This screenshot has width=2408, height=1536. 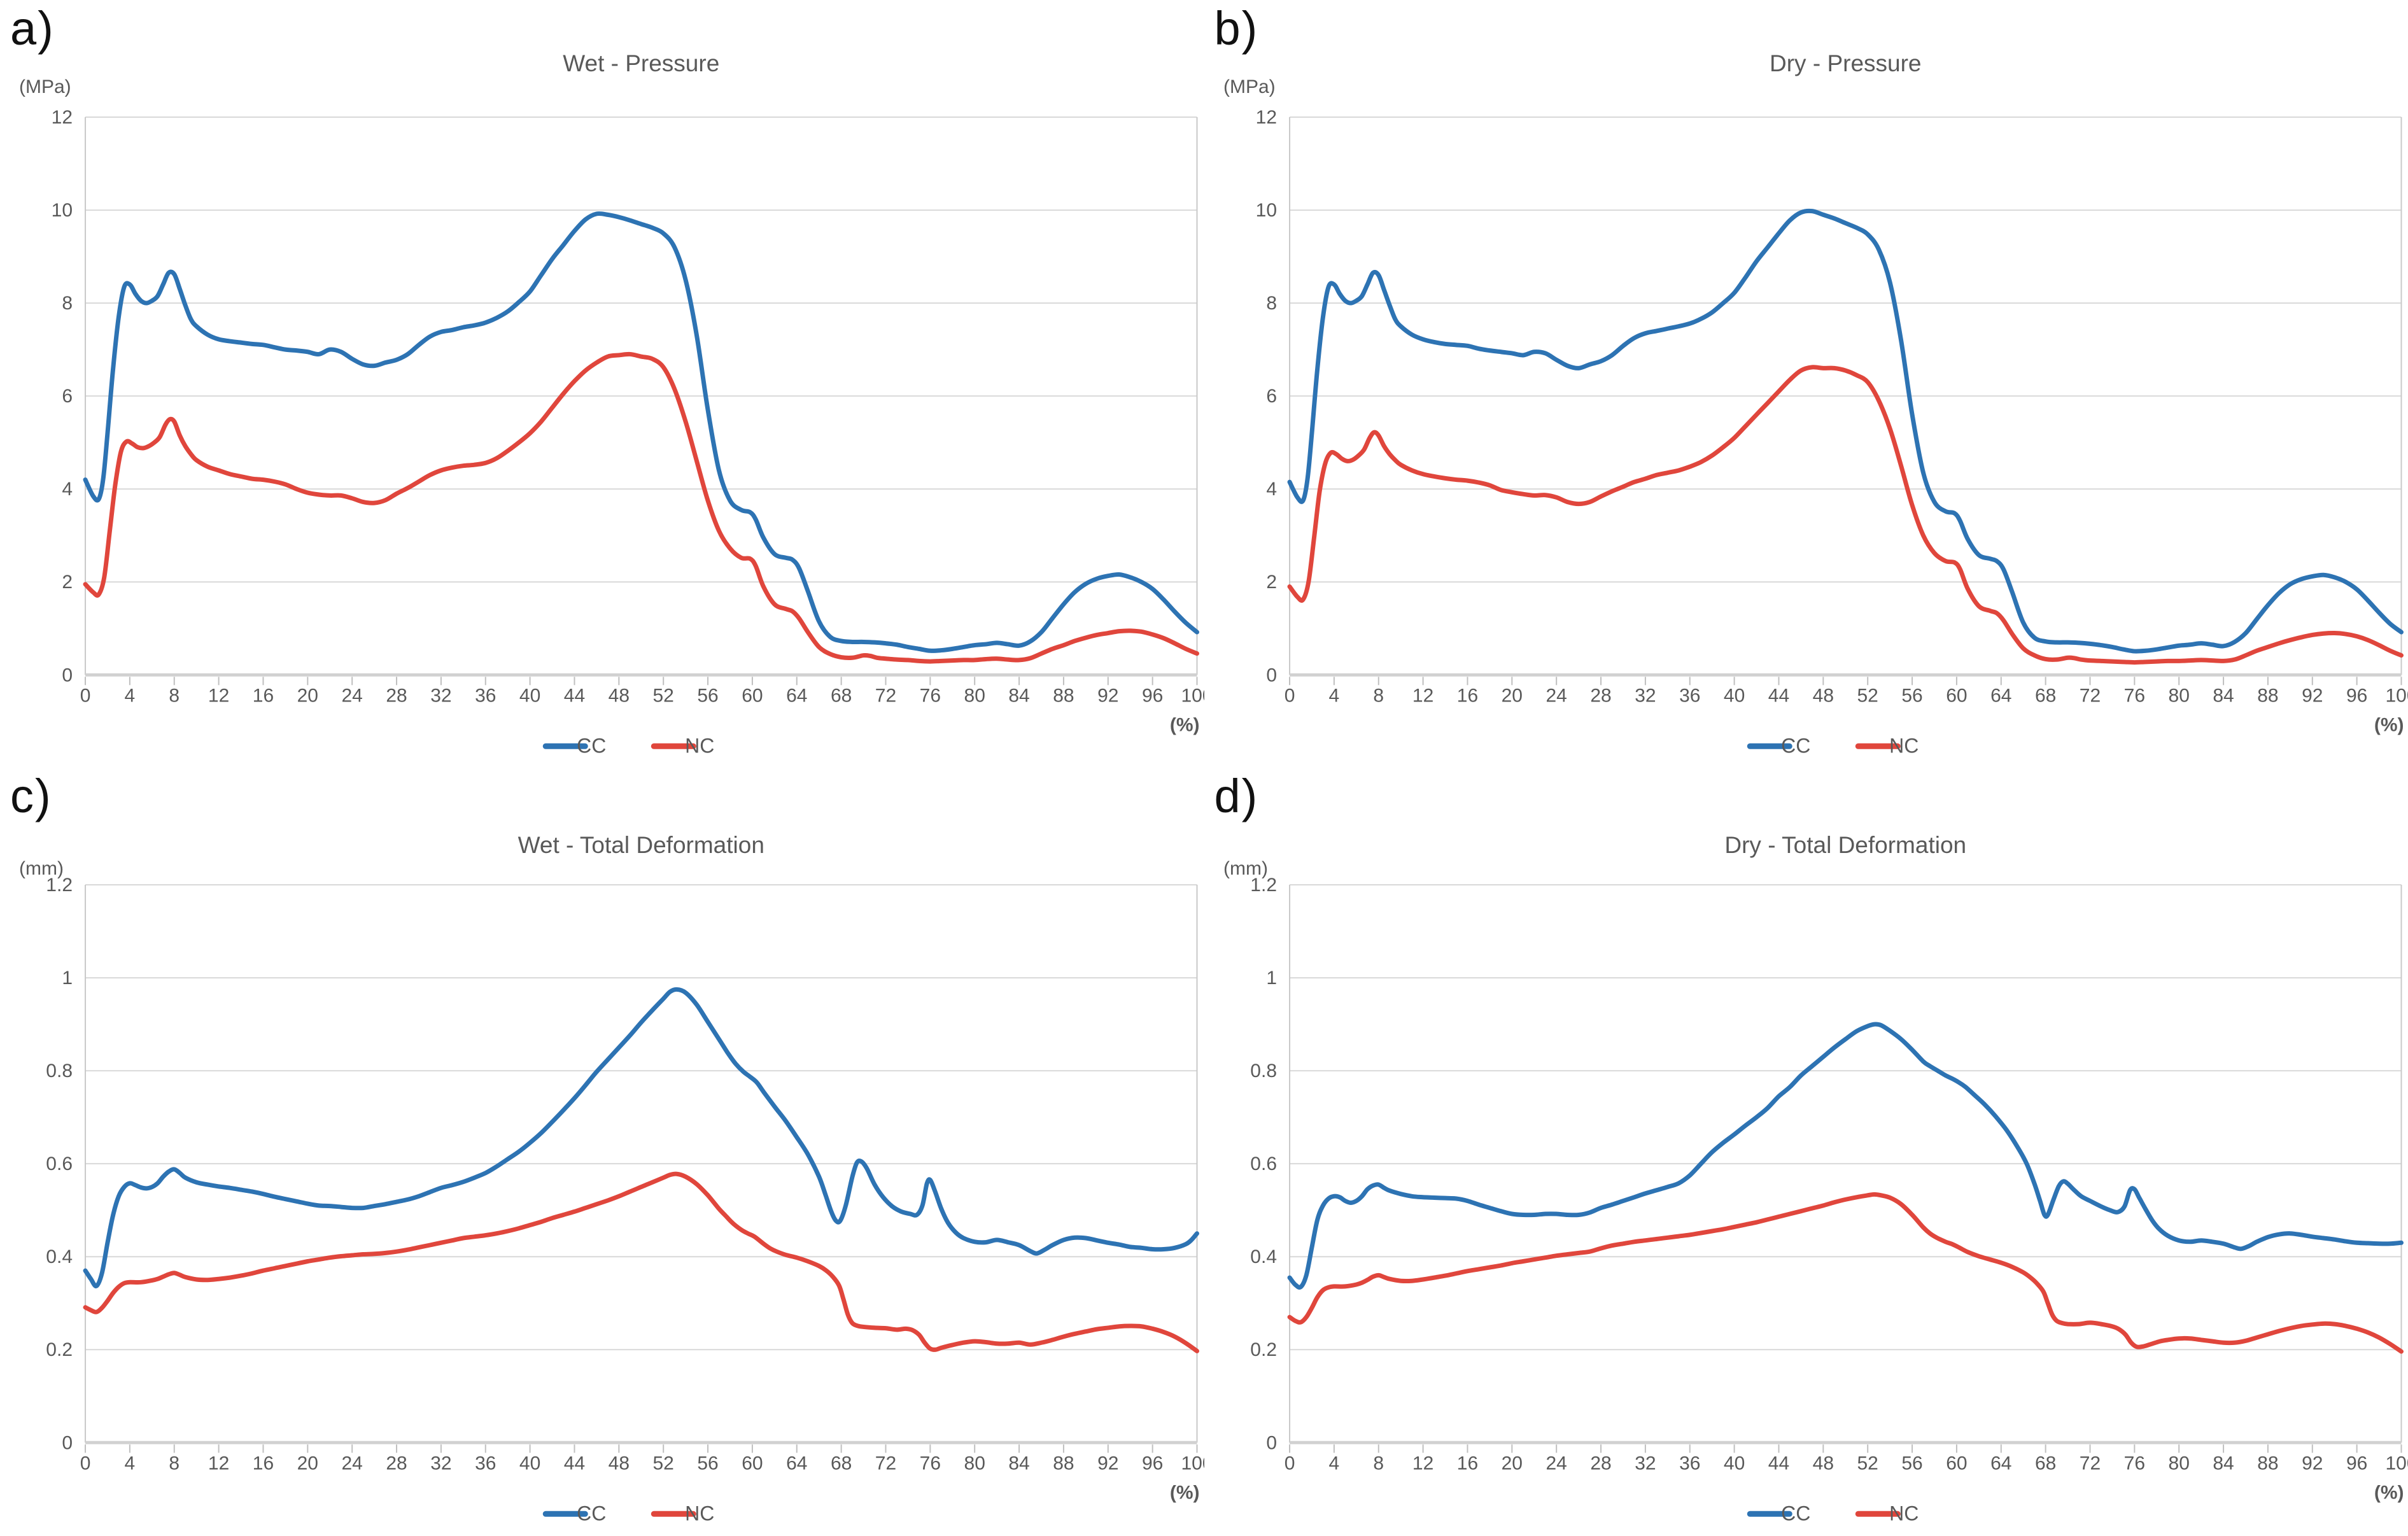 I want to click on chart-title: Dry - Pressure, so click(x=1845, y=63).